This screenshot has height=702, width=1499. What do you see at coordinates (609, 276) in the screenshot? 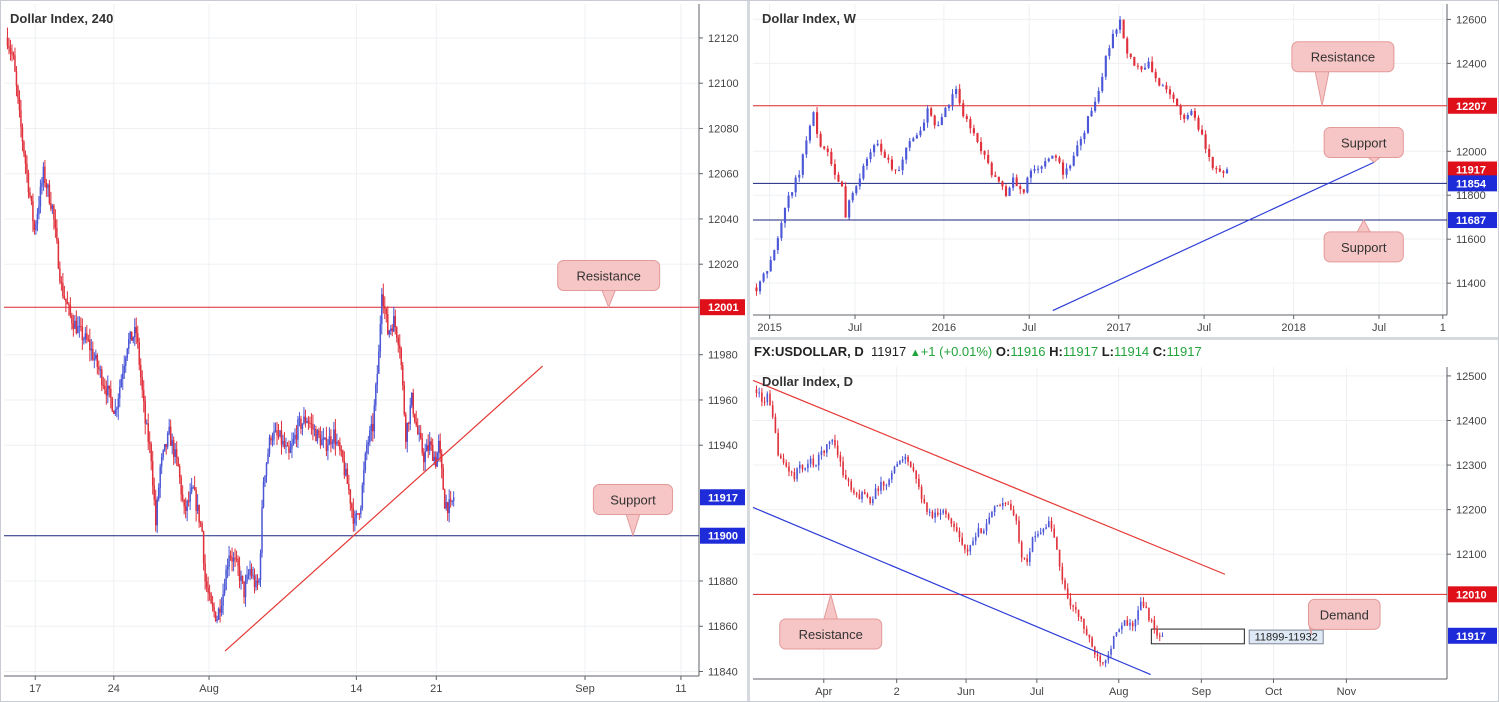
I see `callout-box` at bounding box center [609, 276].